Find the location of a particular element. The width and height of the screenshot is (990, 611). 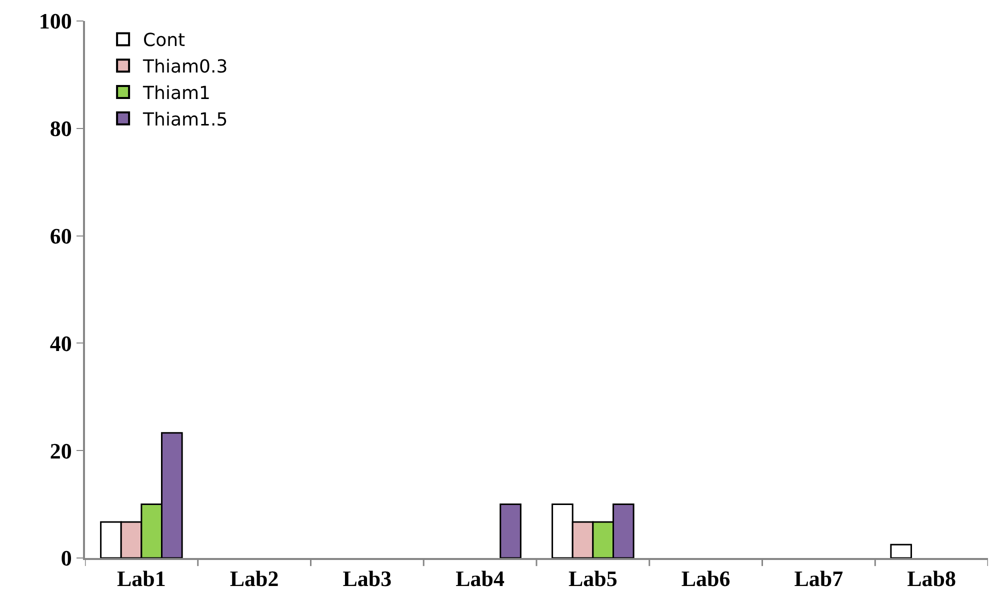

y-tick-label: 60 is located at coordinates (61, 236).